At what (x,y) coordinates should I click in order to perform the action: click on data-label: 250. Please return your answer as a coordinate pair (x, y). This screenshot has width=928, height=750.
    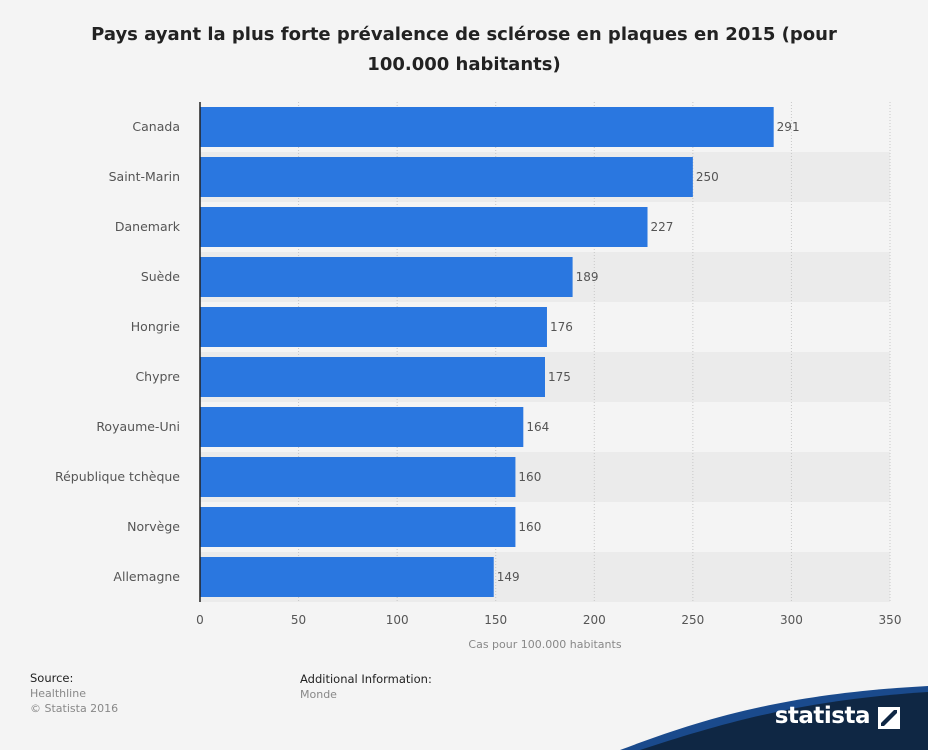
    Looking at the image, I should click on (707, 177).